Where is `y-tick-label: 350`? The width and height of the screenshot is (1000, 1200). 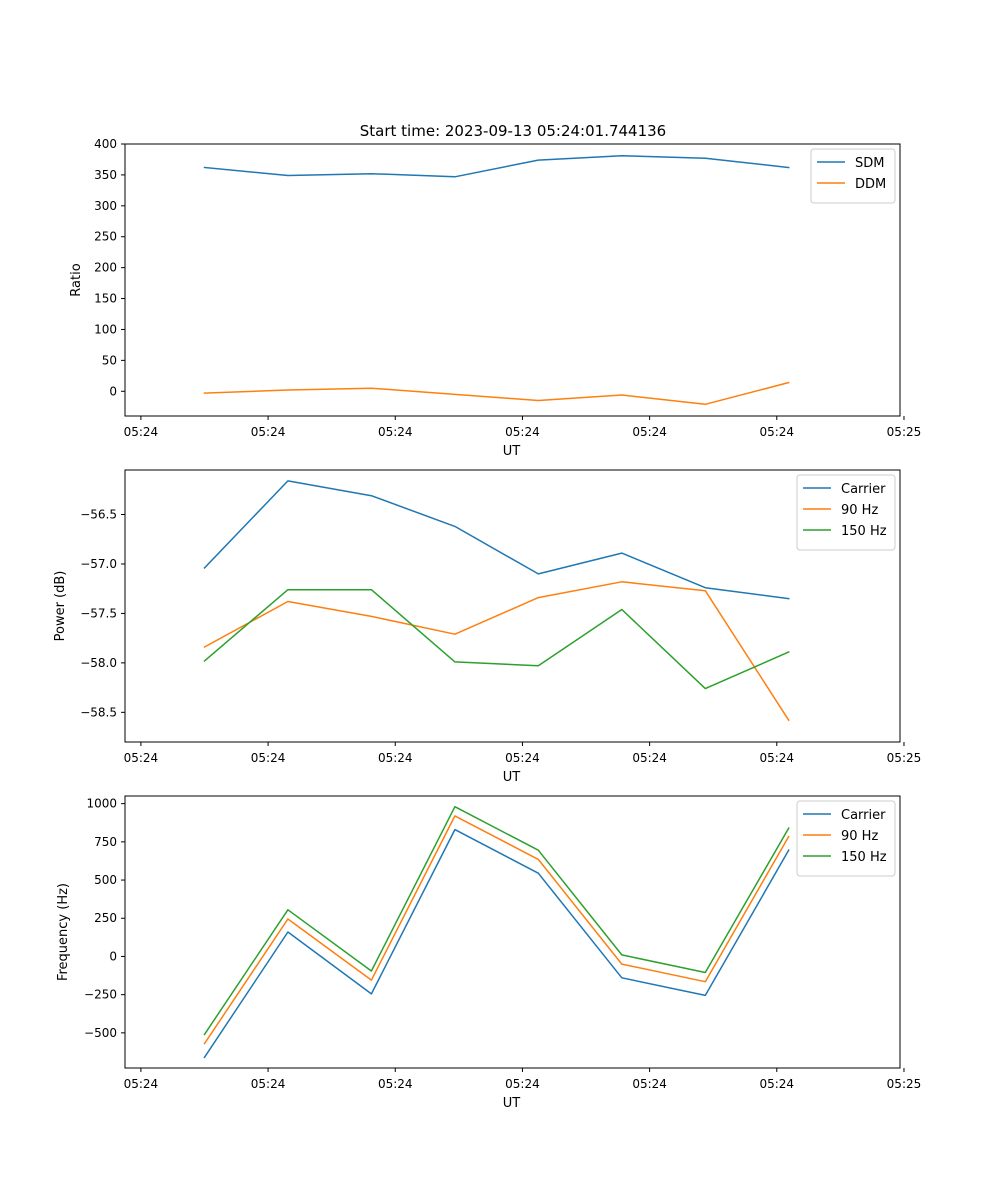
y-tick-label: 350 is located at coordinates (105, 175).